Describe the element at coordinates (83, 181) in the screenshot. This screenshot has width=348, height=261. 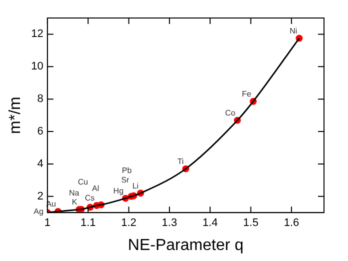
I see `annotation: Cu` at that location.